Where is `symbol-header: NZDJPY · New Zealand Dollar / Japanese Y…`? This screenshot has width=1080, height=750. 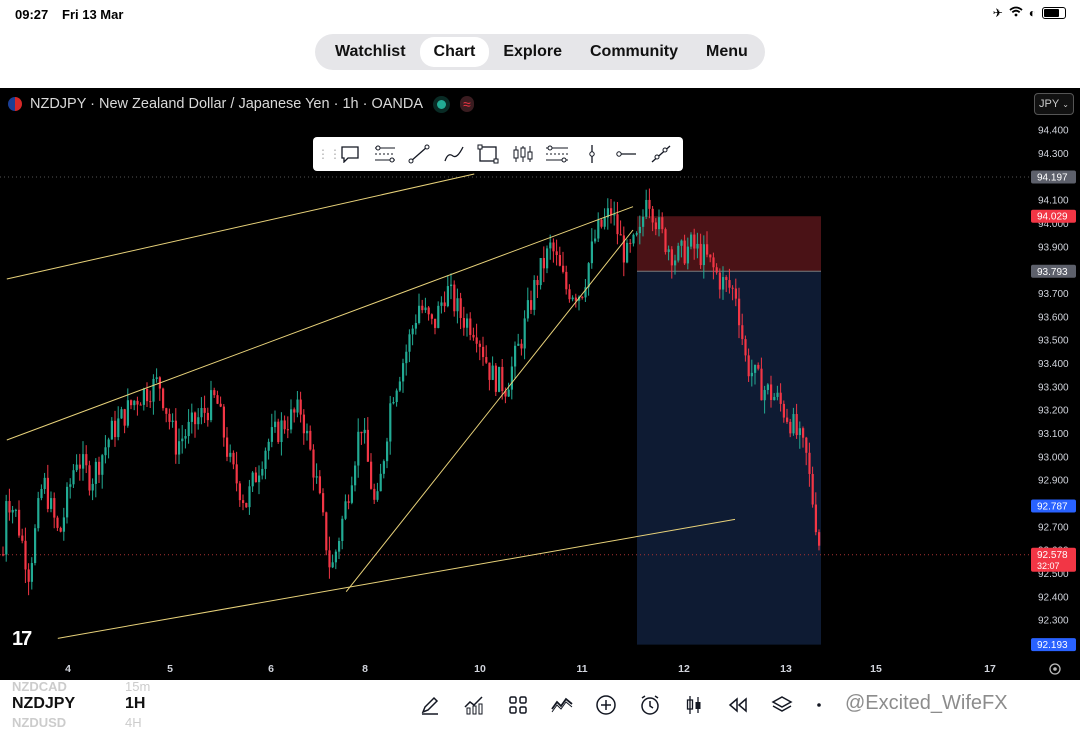
symbol-header: NZDJPY · New Zealand Dollar / Japanese Y… is located at coordinates (241, 104).